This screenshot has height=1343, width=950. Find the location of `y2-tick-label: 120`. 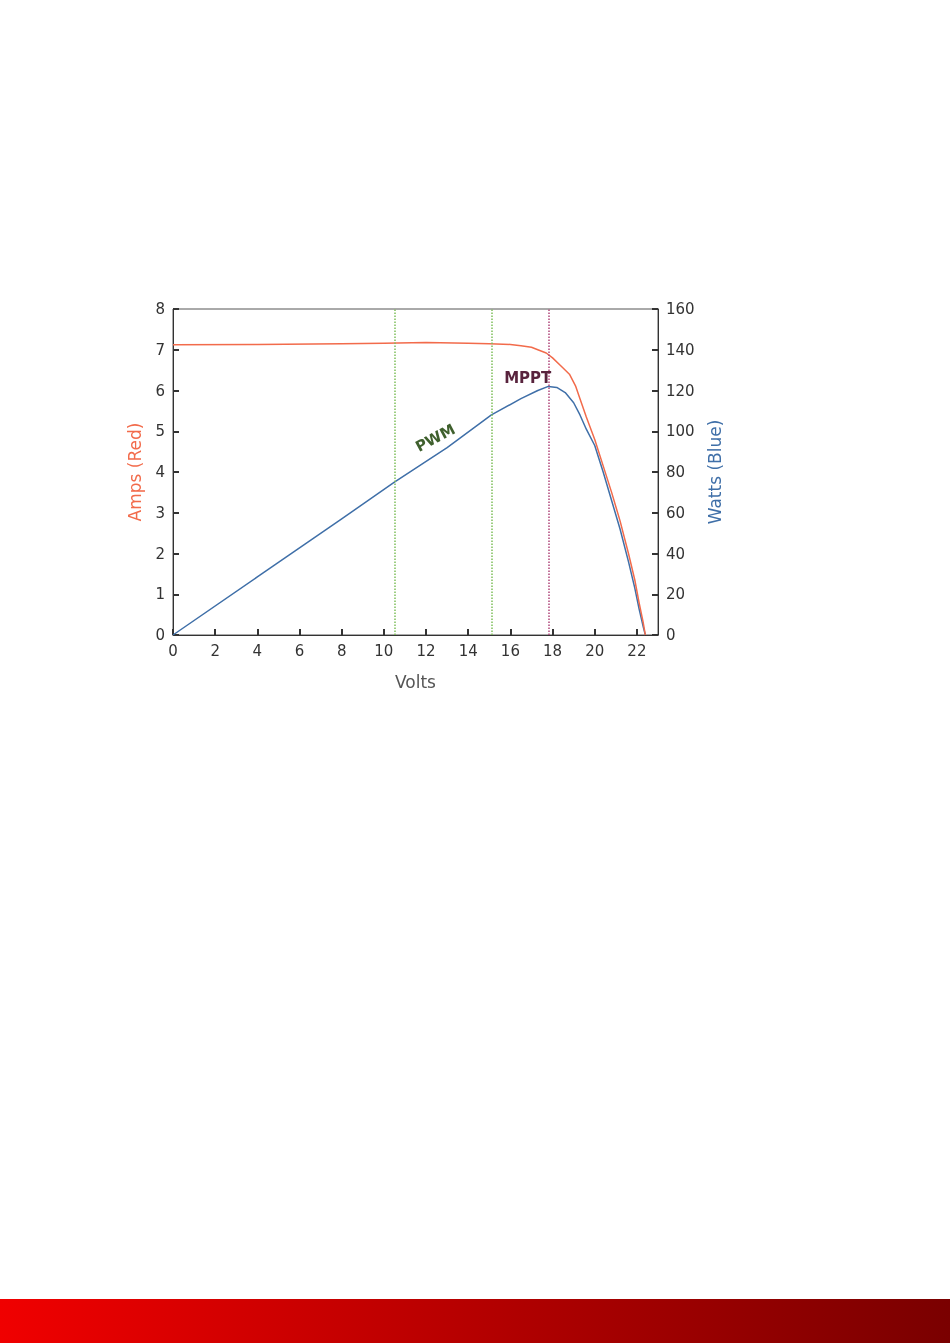

y2-tick-label: 120 is located at coordinates (680, 390).